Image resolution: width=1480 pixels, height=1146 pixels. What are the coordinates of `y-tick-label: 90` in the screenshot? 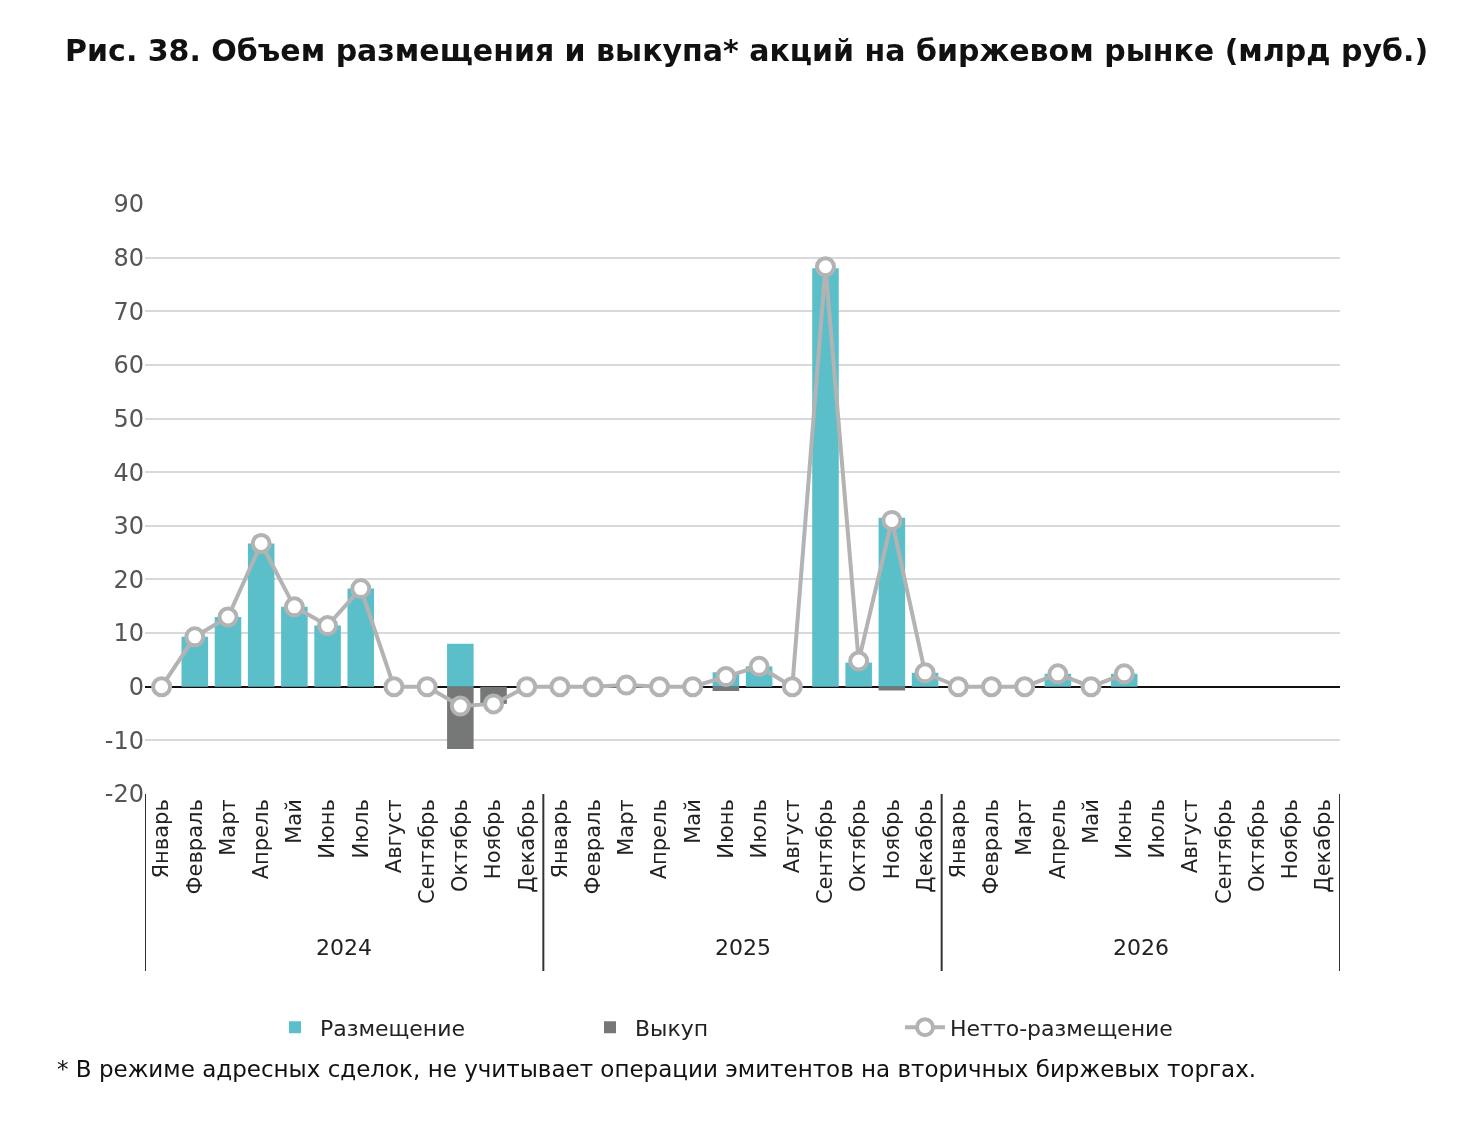 It's located at (128, 204).